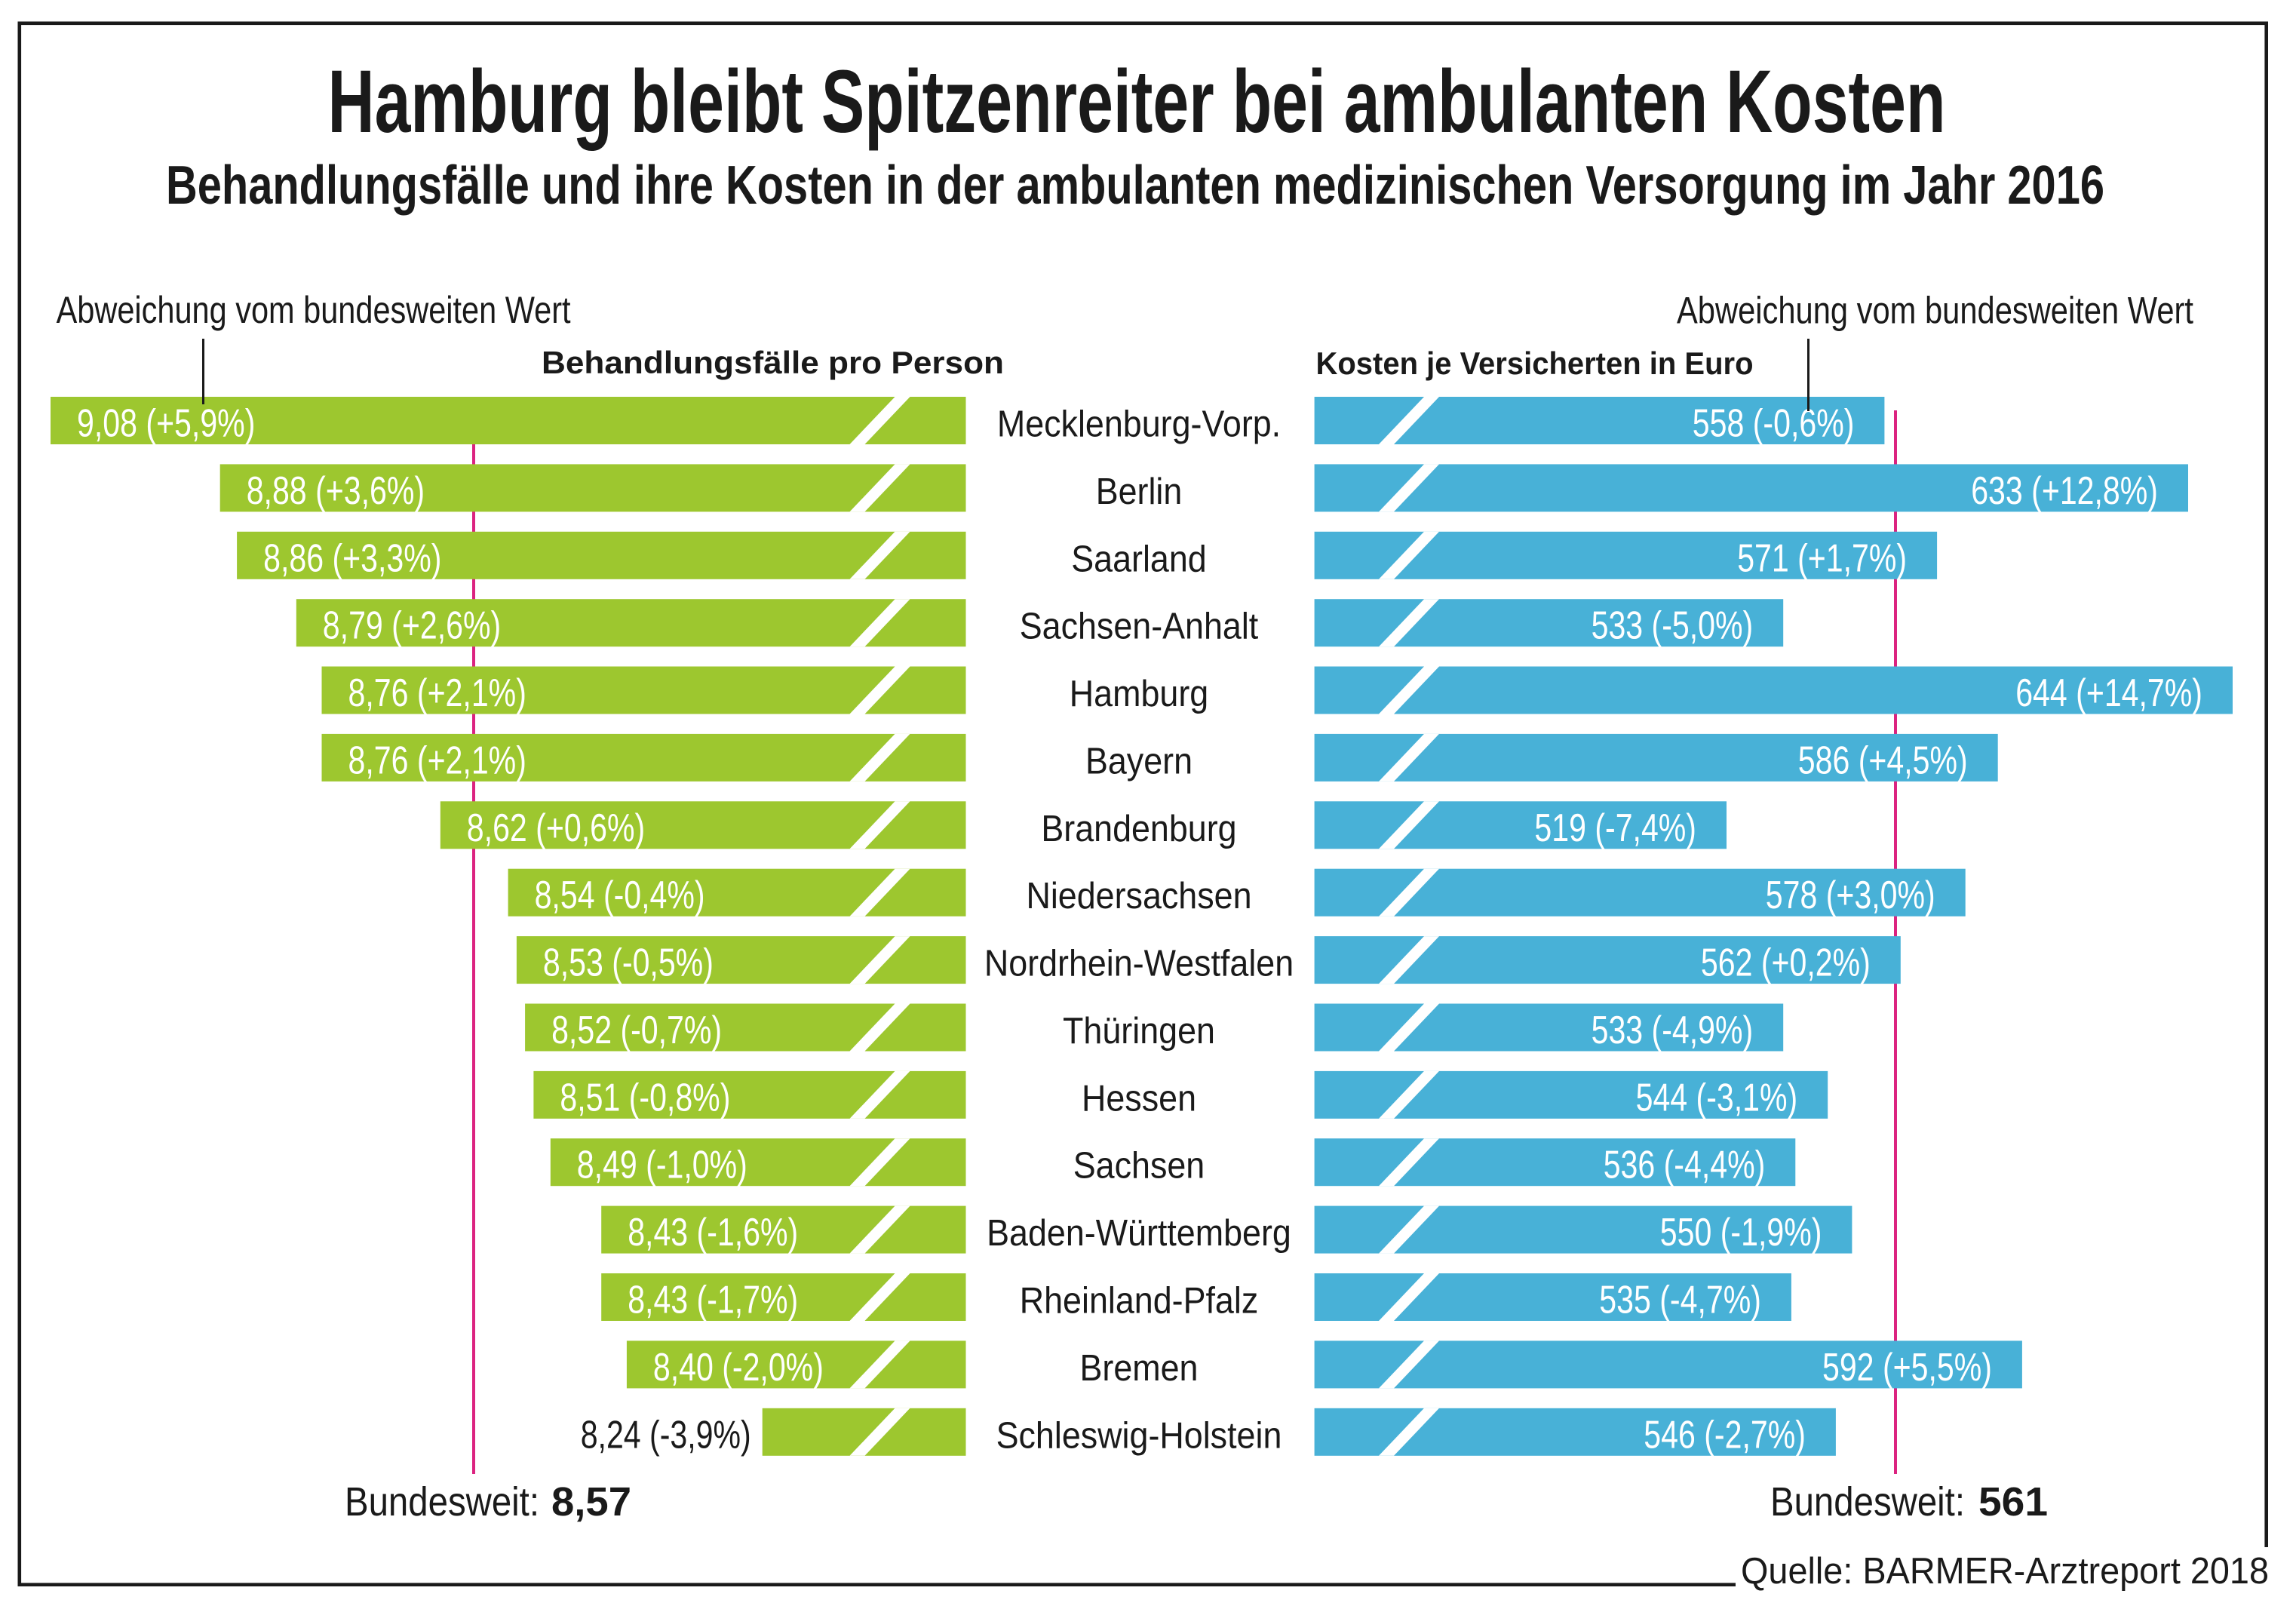 The height and width of the screenshot is (1606, 2296). What do you see at coordinates (1140, 627) in the screenshot?
I see `svg-text: Sachsen-Anhalt` at bounding box center [1140, 627].